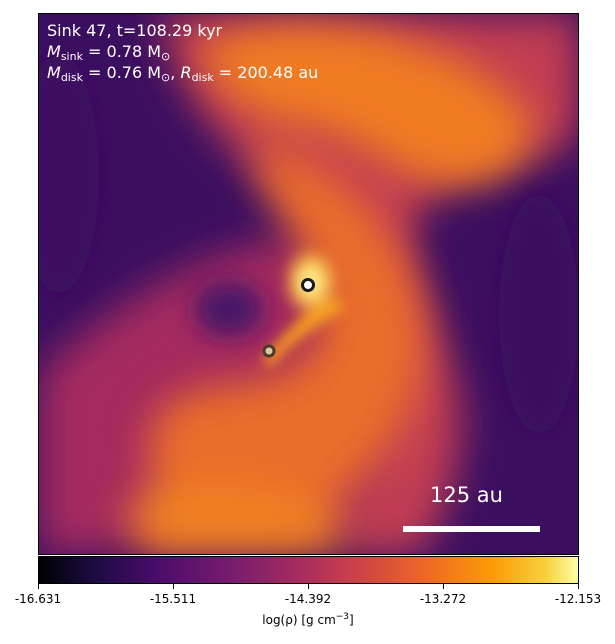 The image size is (615, 644). I want to click on disk-mass-radius-label: Mdisk = 0.76 M⊙, Rdisk = 200.48 au, so click(183, 73).